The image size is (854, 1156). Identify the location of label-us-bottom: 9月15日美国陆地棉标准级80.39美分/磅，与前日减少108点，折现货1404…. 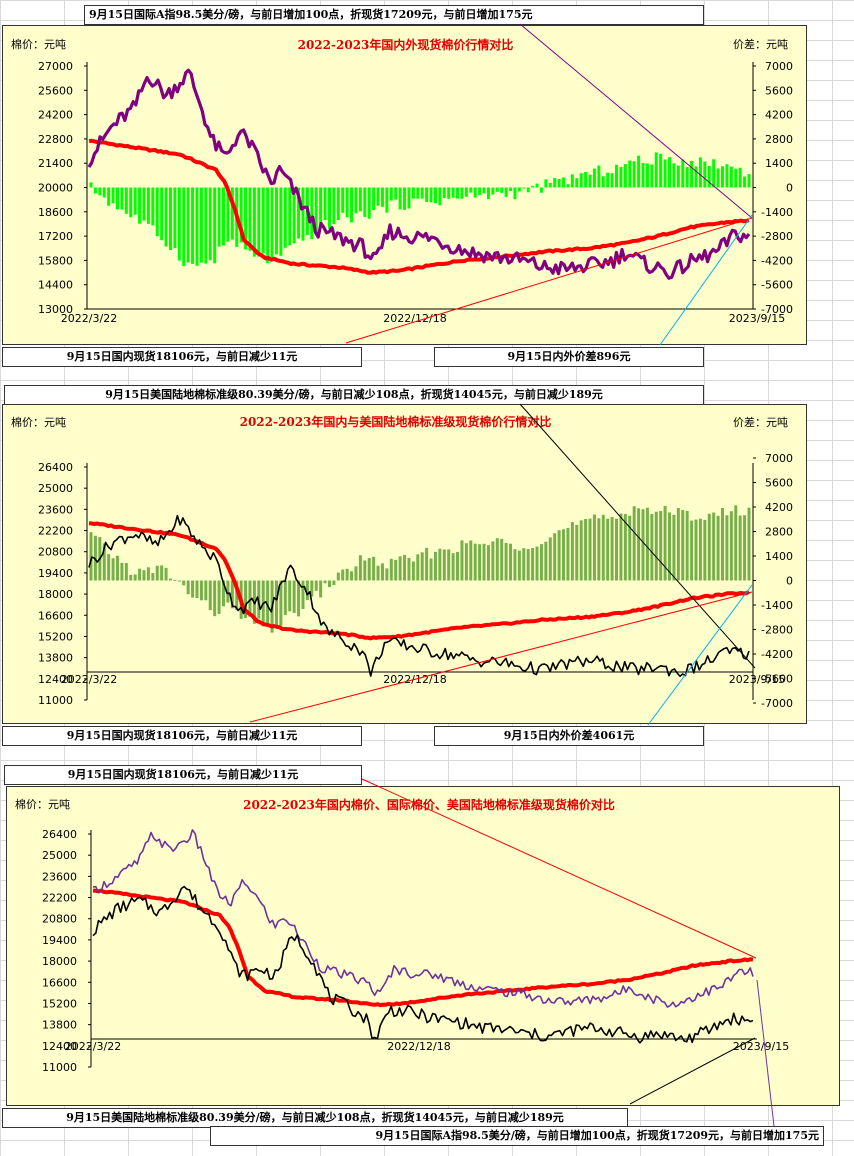
(315, 1118).